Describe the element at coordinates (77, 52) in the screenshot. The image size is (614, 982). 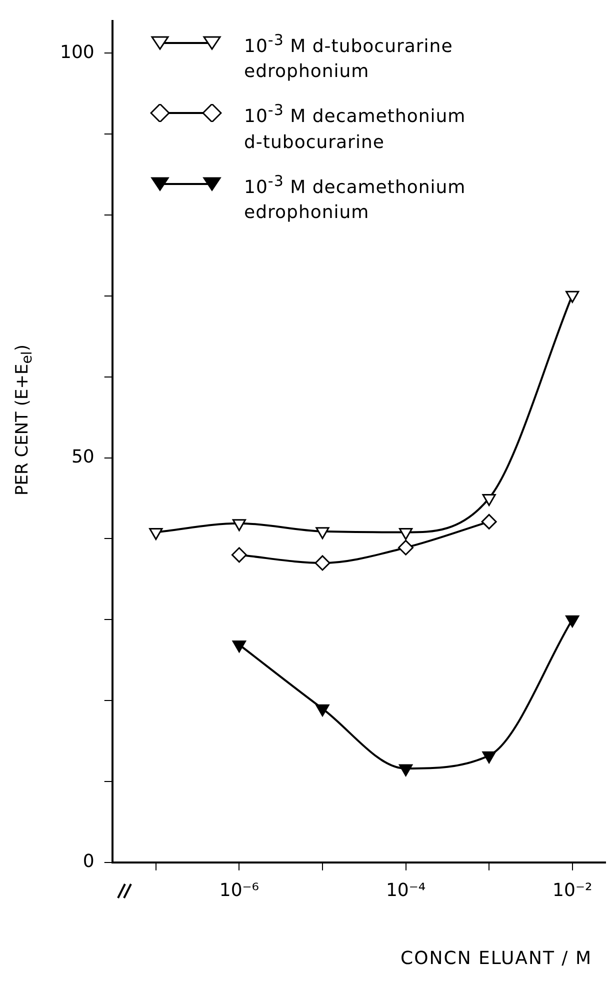
I see `y-tick-label: 100` at that location.